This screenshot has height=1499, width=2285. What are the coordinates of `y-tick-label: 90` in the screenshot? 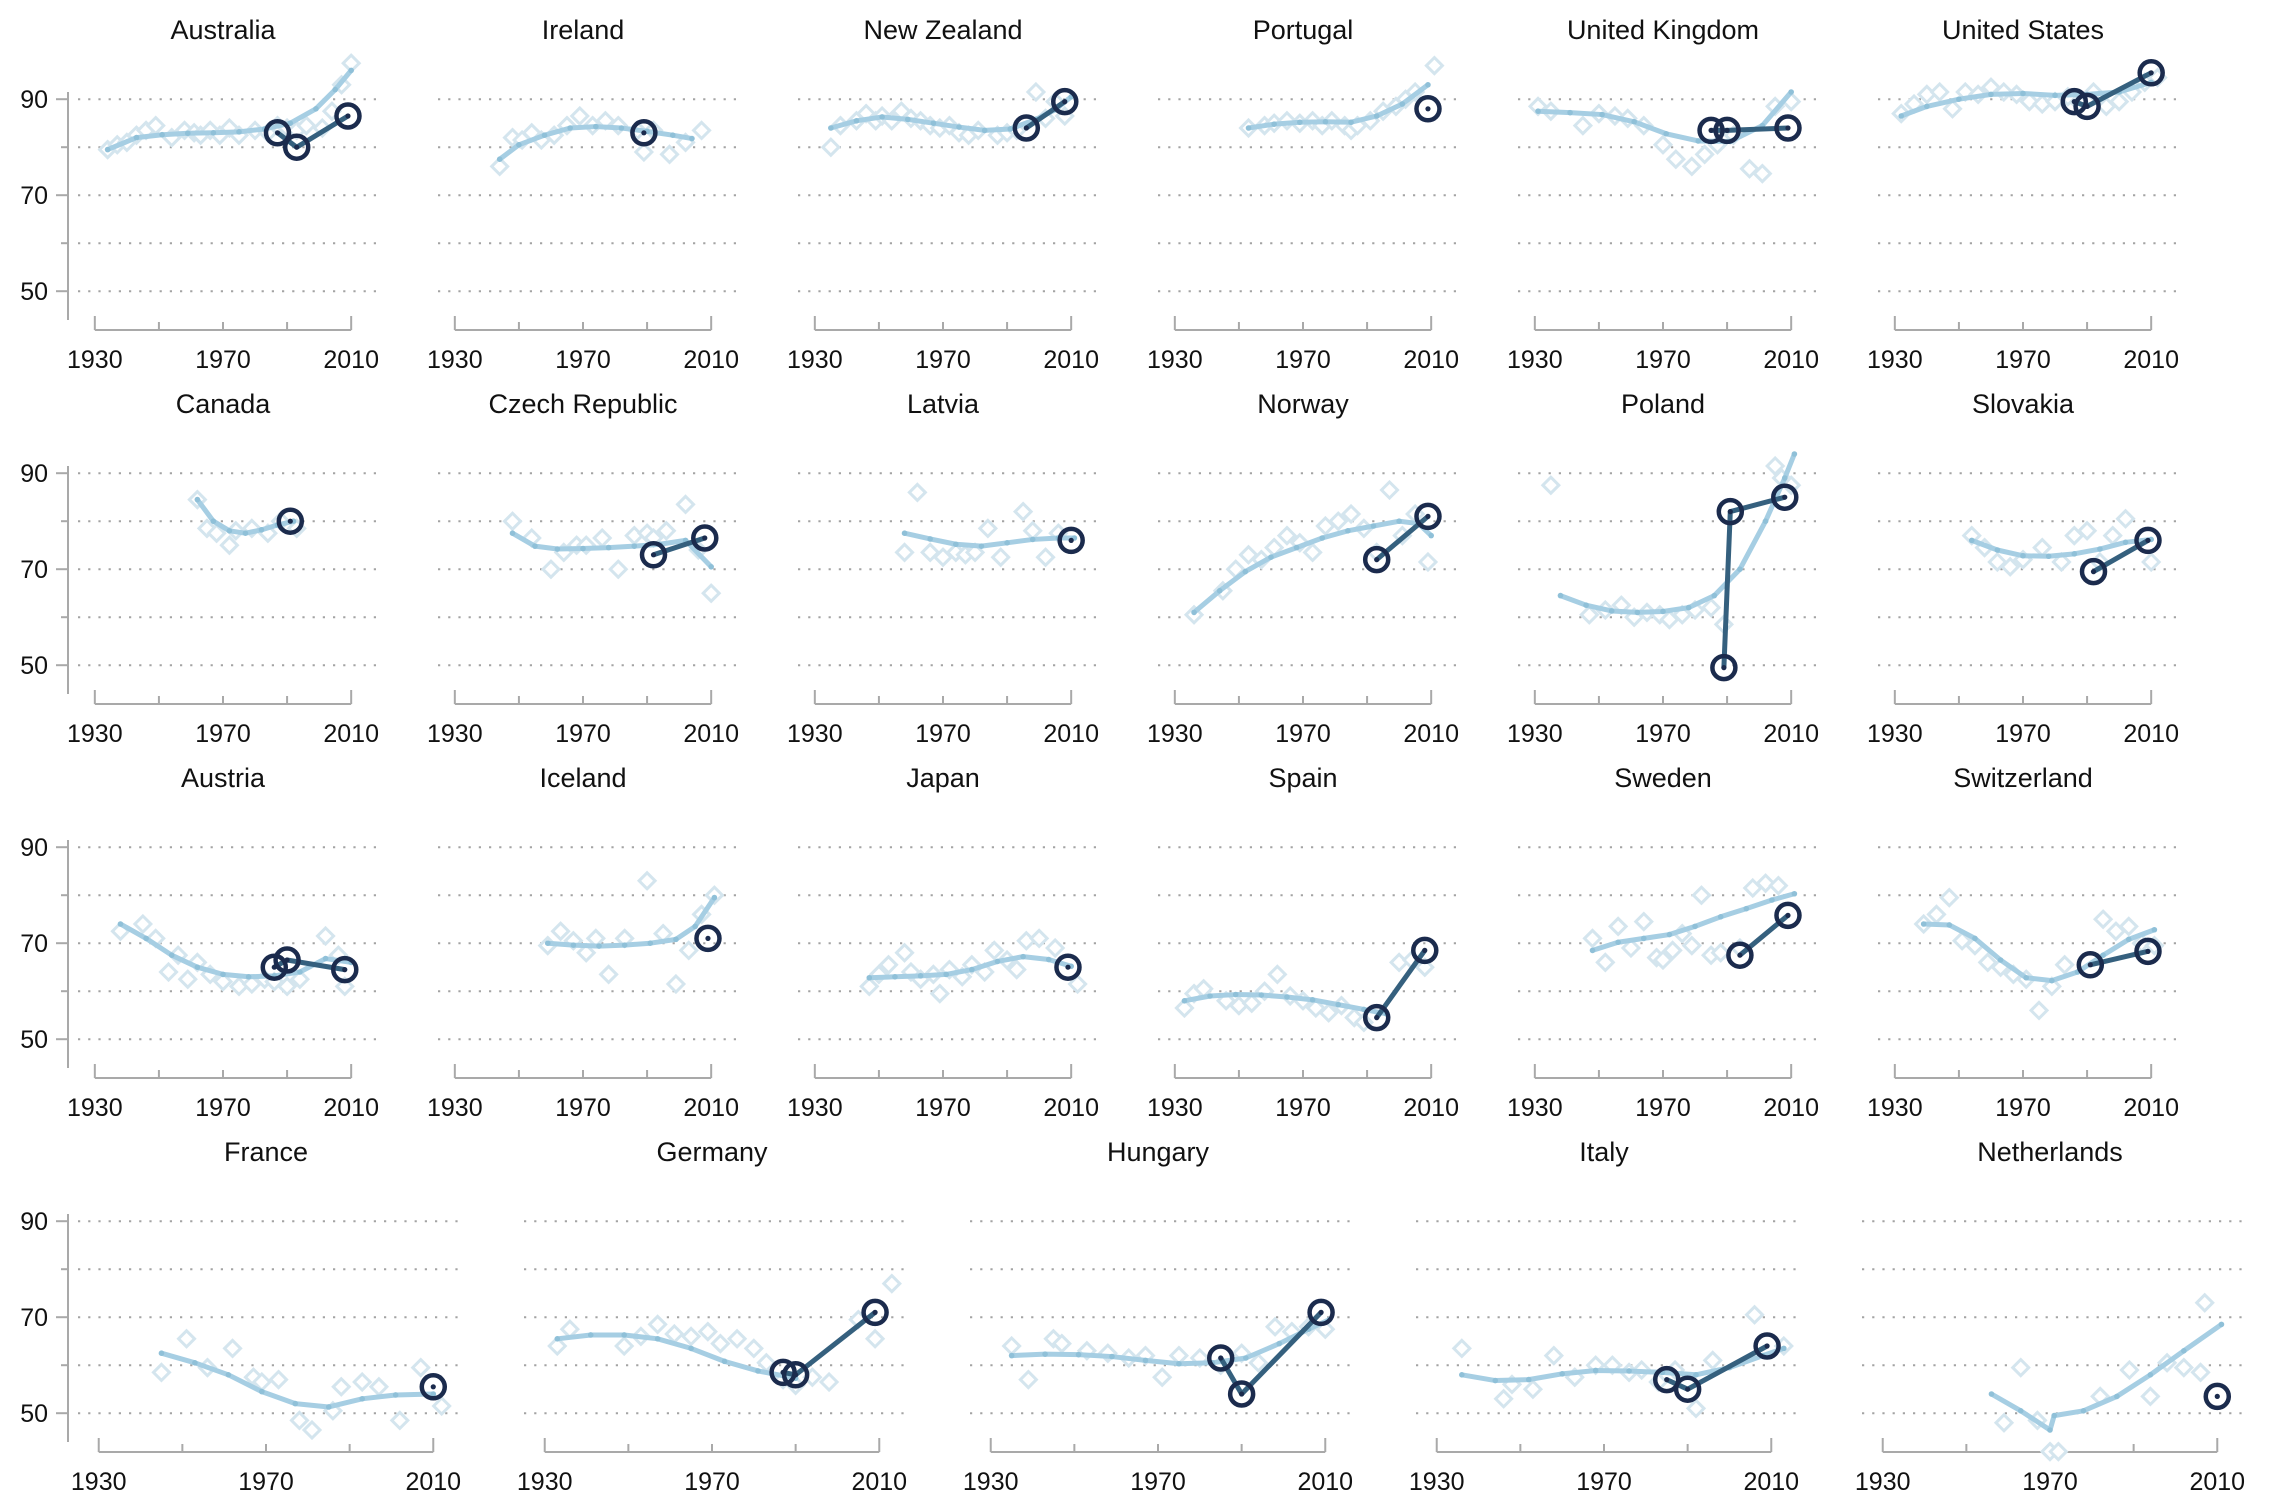 It's located at (34, 474).